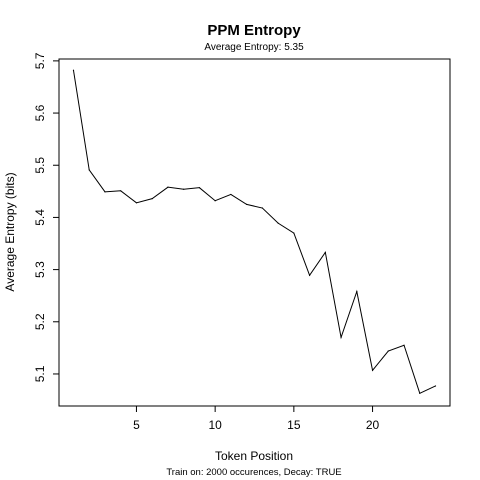  I want to click on y-tick-label: 5.7, so click(40, 60).